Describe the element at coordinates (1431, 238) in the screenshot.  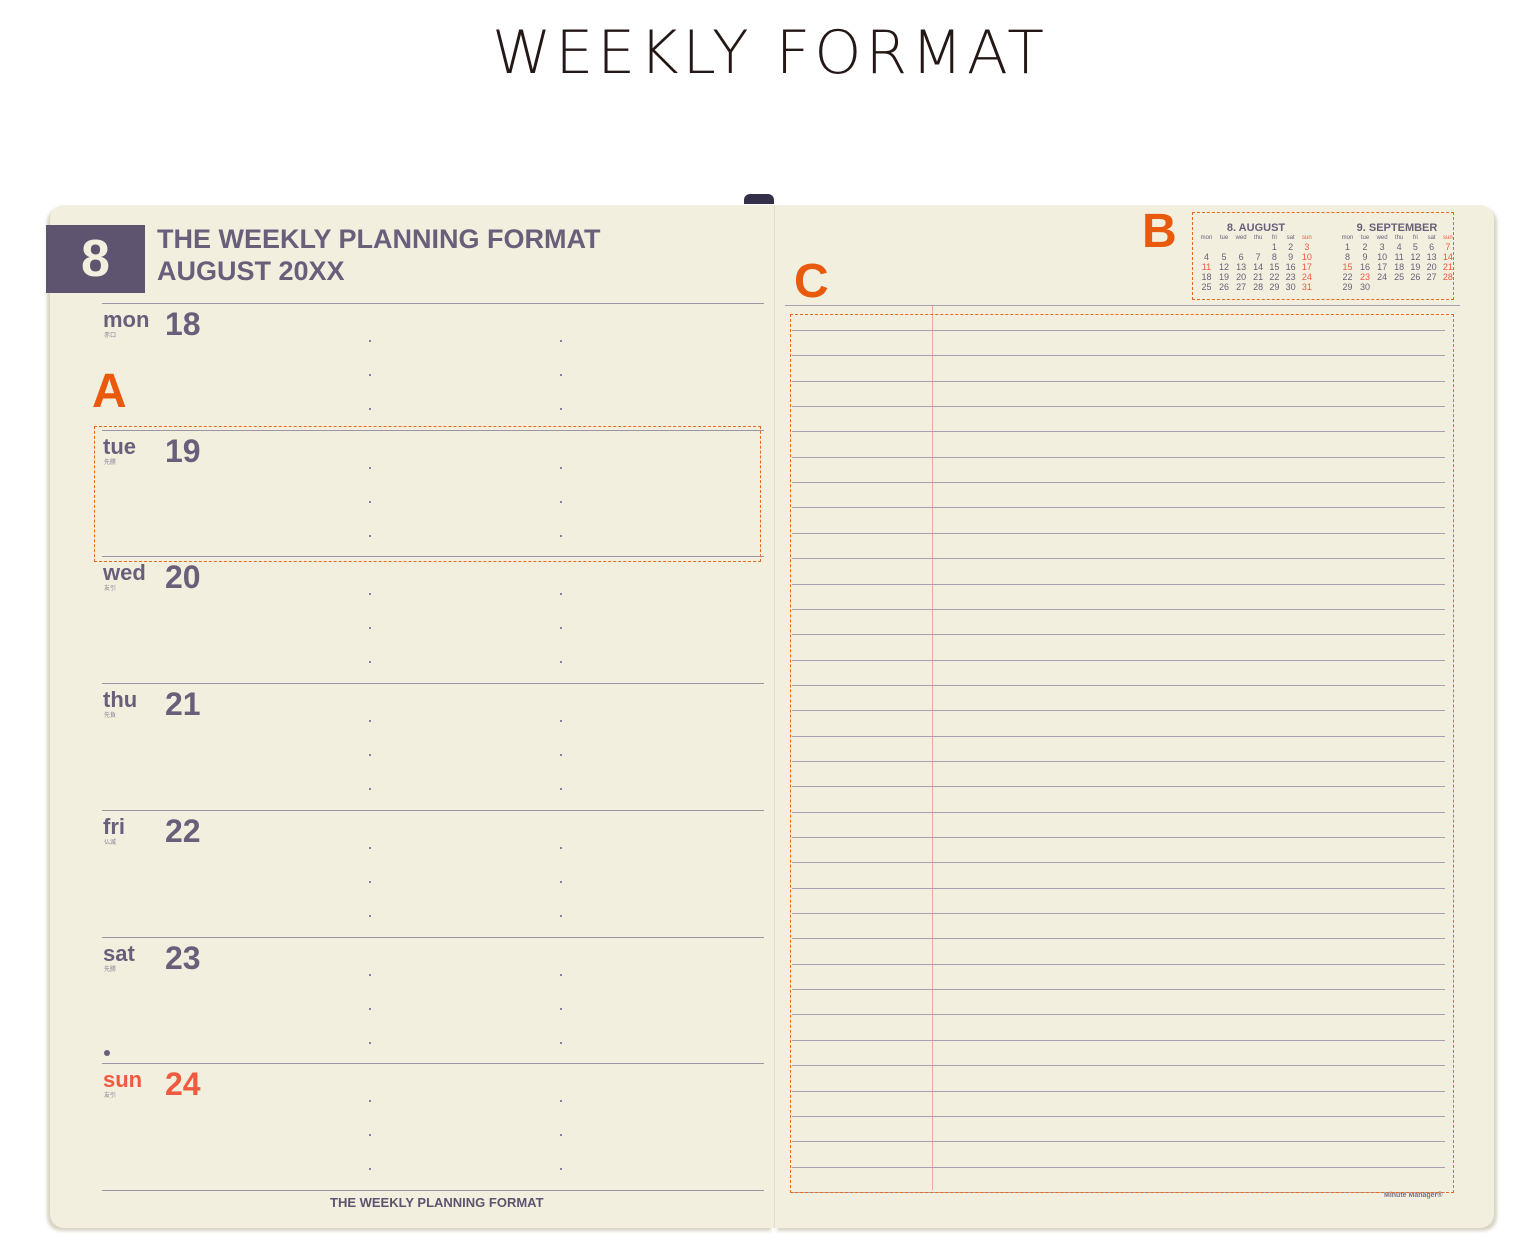
I see `weekday-header: sat` at that location.